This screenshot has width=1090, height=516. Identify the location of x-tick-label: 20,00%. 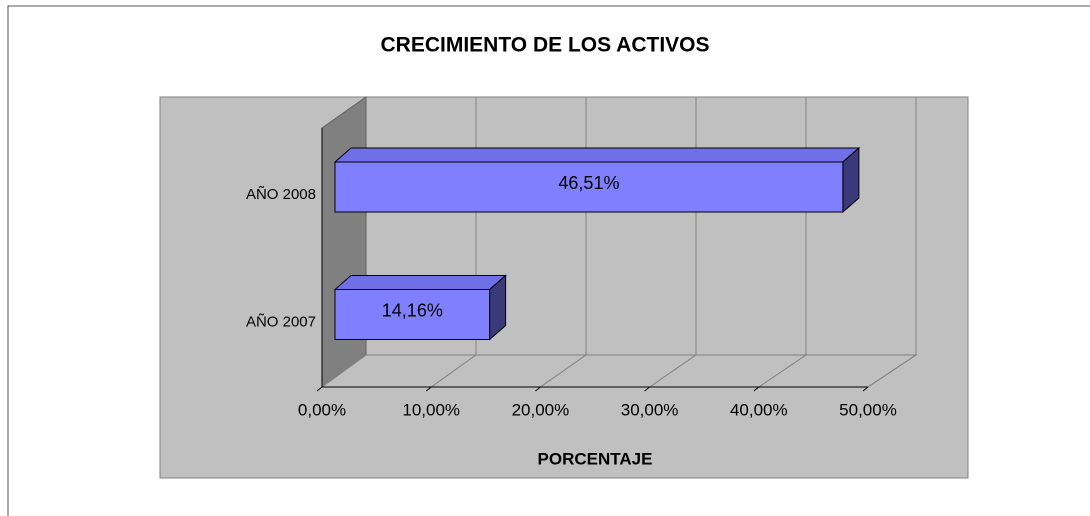
(541, 409).